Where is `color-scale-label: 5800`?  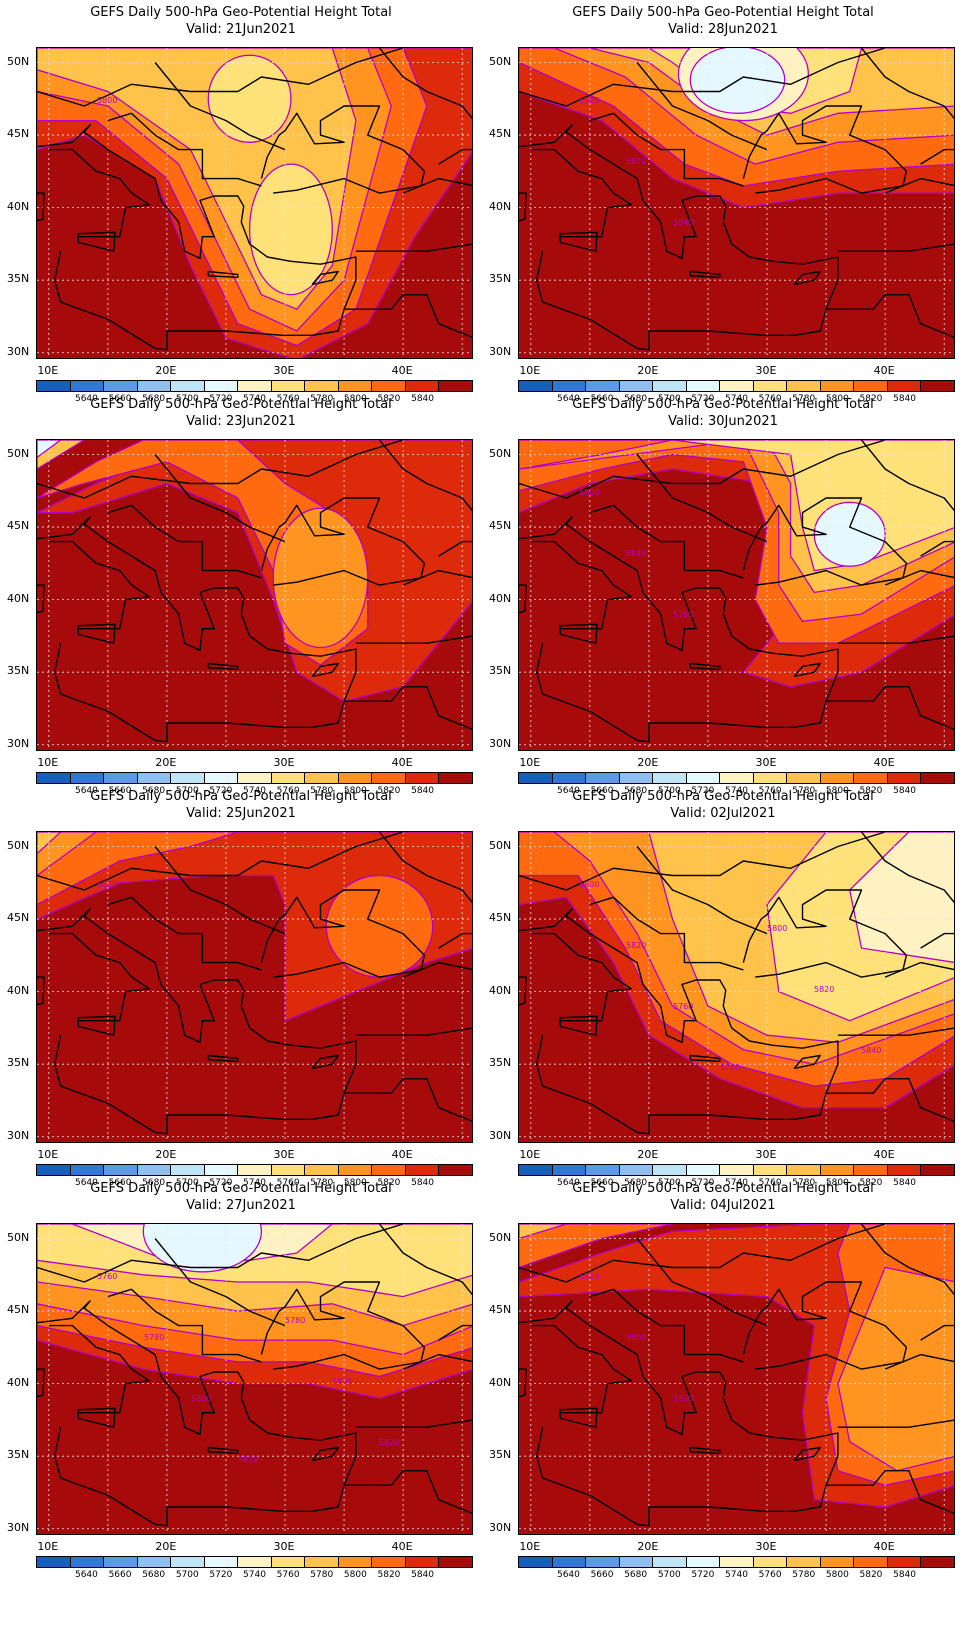
color-scale-label: 5800 is located at coordinates (837, 399).